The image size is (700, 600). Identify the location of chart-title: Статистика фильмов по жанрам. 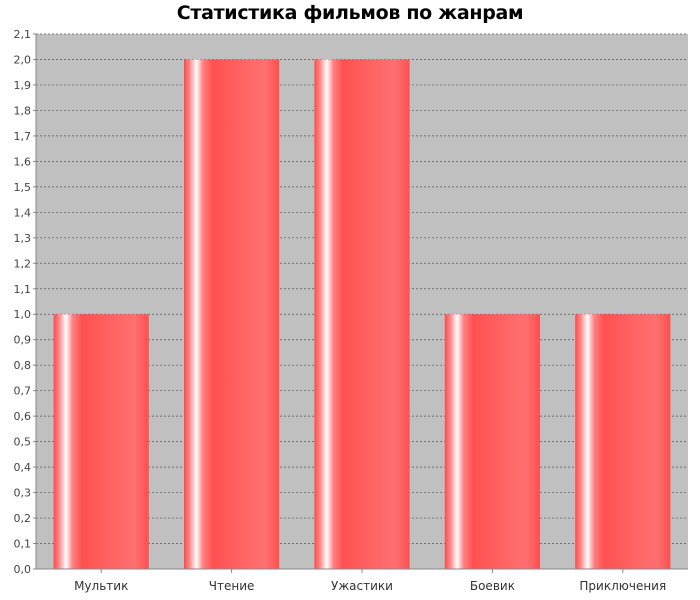
(350, 13).